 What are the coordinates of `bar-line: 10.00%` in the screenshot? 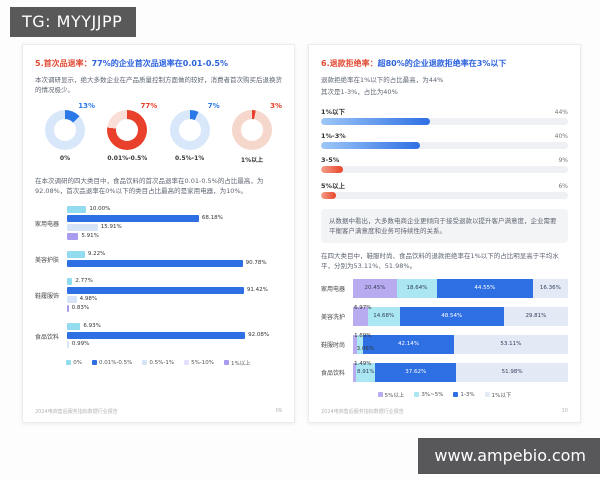 It's located at (174, 209).